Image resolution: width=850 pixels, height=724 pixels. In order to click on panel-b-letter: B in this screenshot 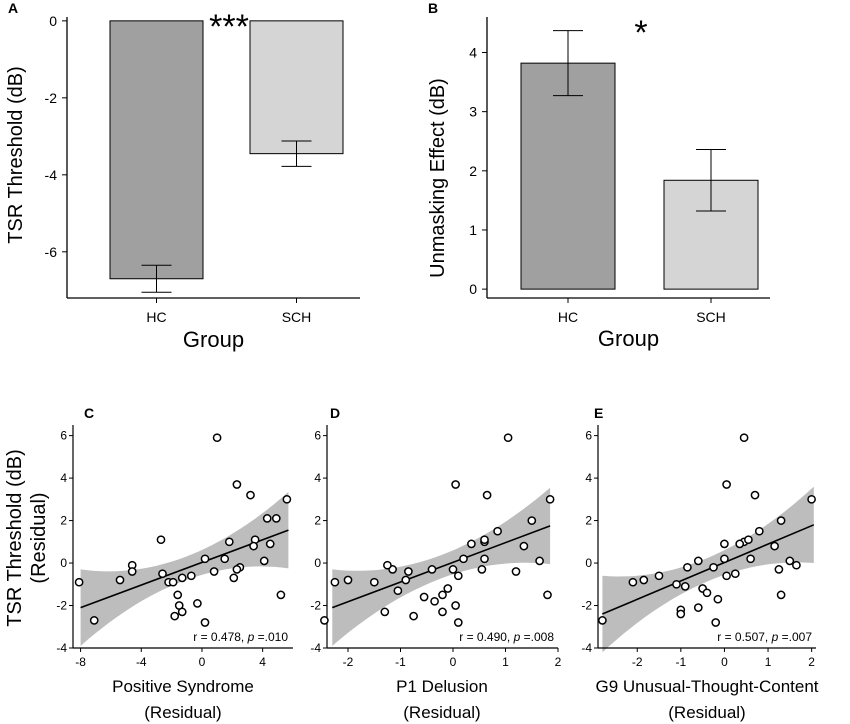, I will do `click(433, 8)`.